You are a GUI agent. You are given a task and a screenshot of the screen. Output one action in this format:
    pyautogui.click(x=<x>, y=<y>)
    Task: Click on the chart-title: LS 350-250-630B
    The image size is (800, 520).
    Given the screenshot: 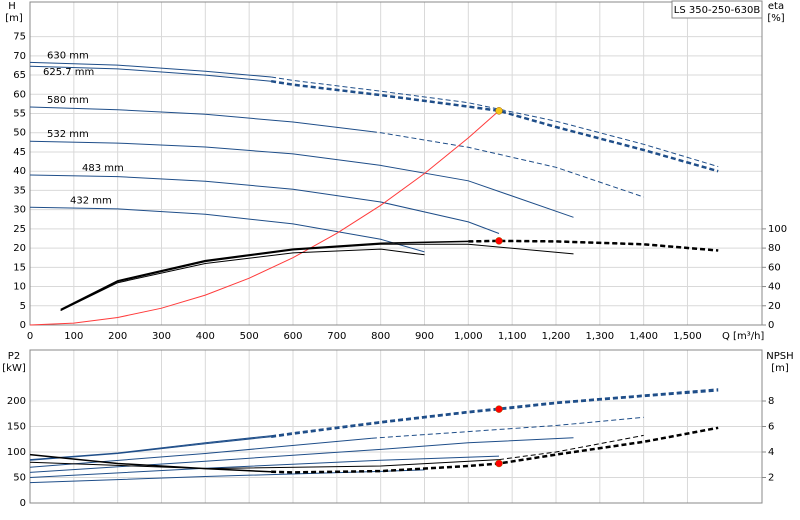 What is the action you would take?
    pyautogui.click(x=717, y=10)
    